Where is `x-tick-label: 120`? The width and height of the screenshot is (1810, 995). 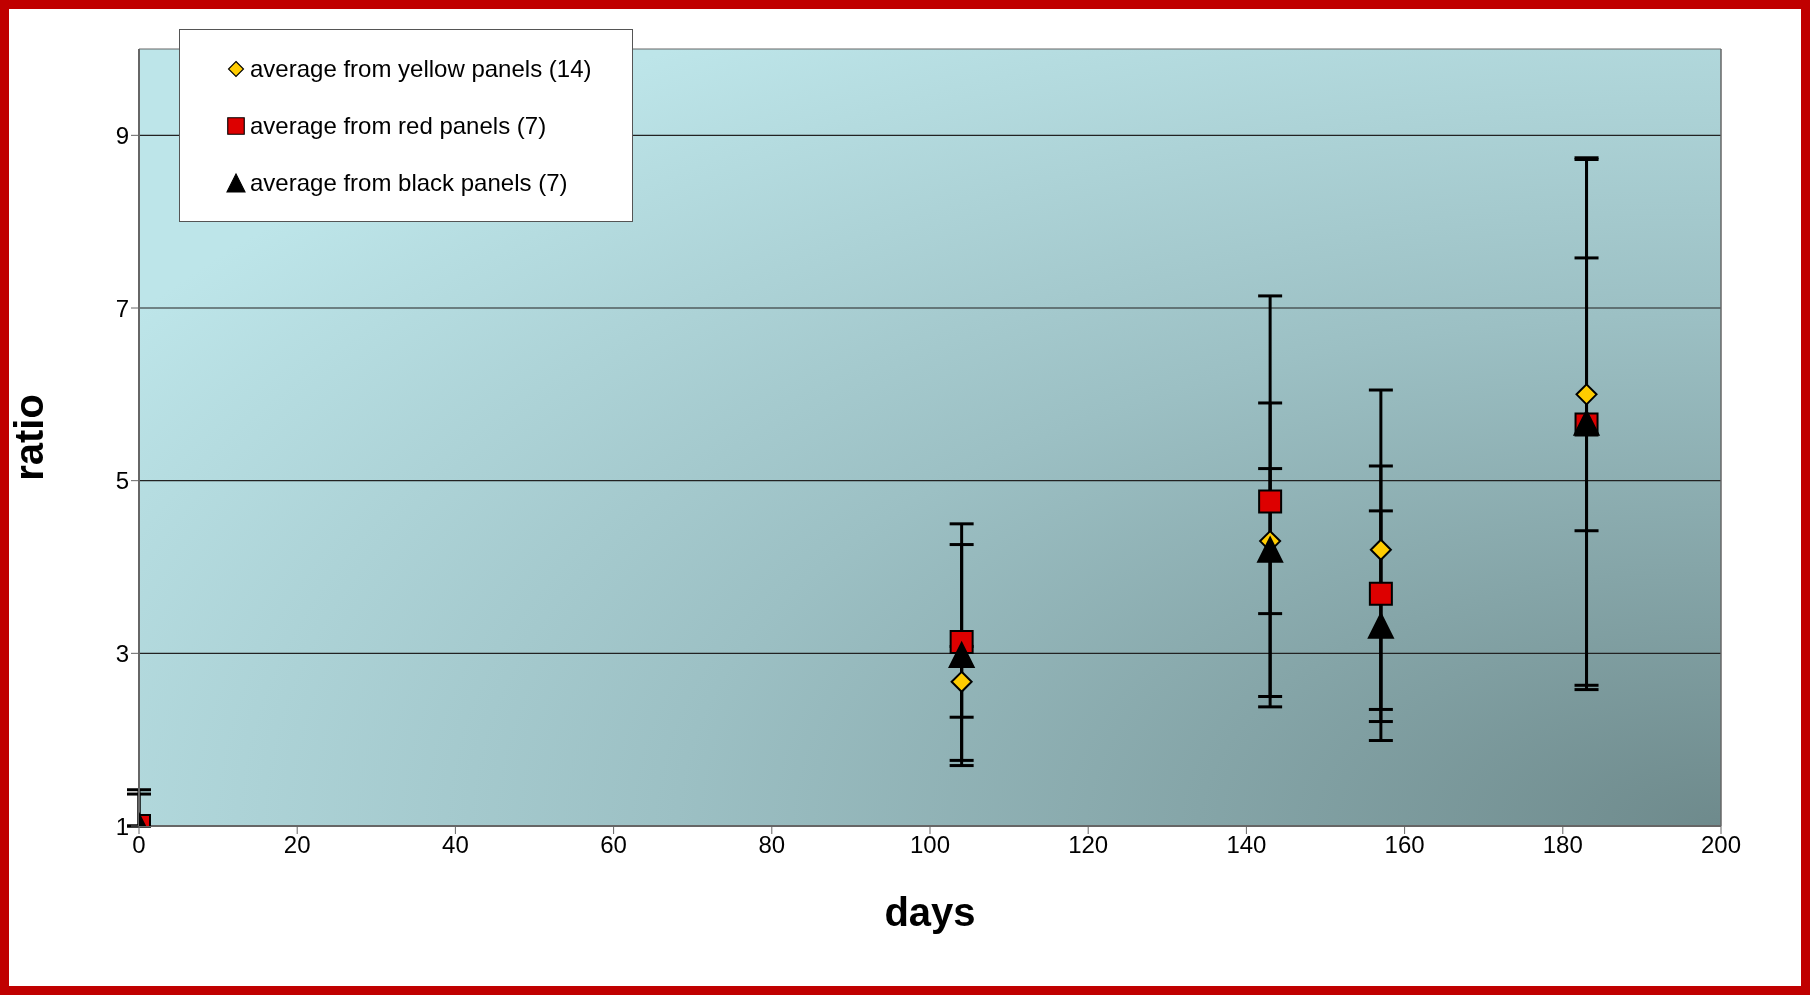 x-tick-label: 120 is located at coordinates (1088, 845).